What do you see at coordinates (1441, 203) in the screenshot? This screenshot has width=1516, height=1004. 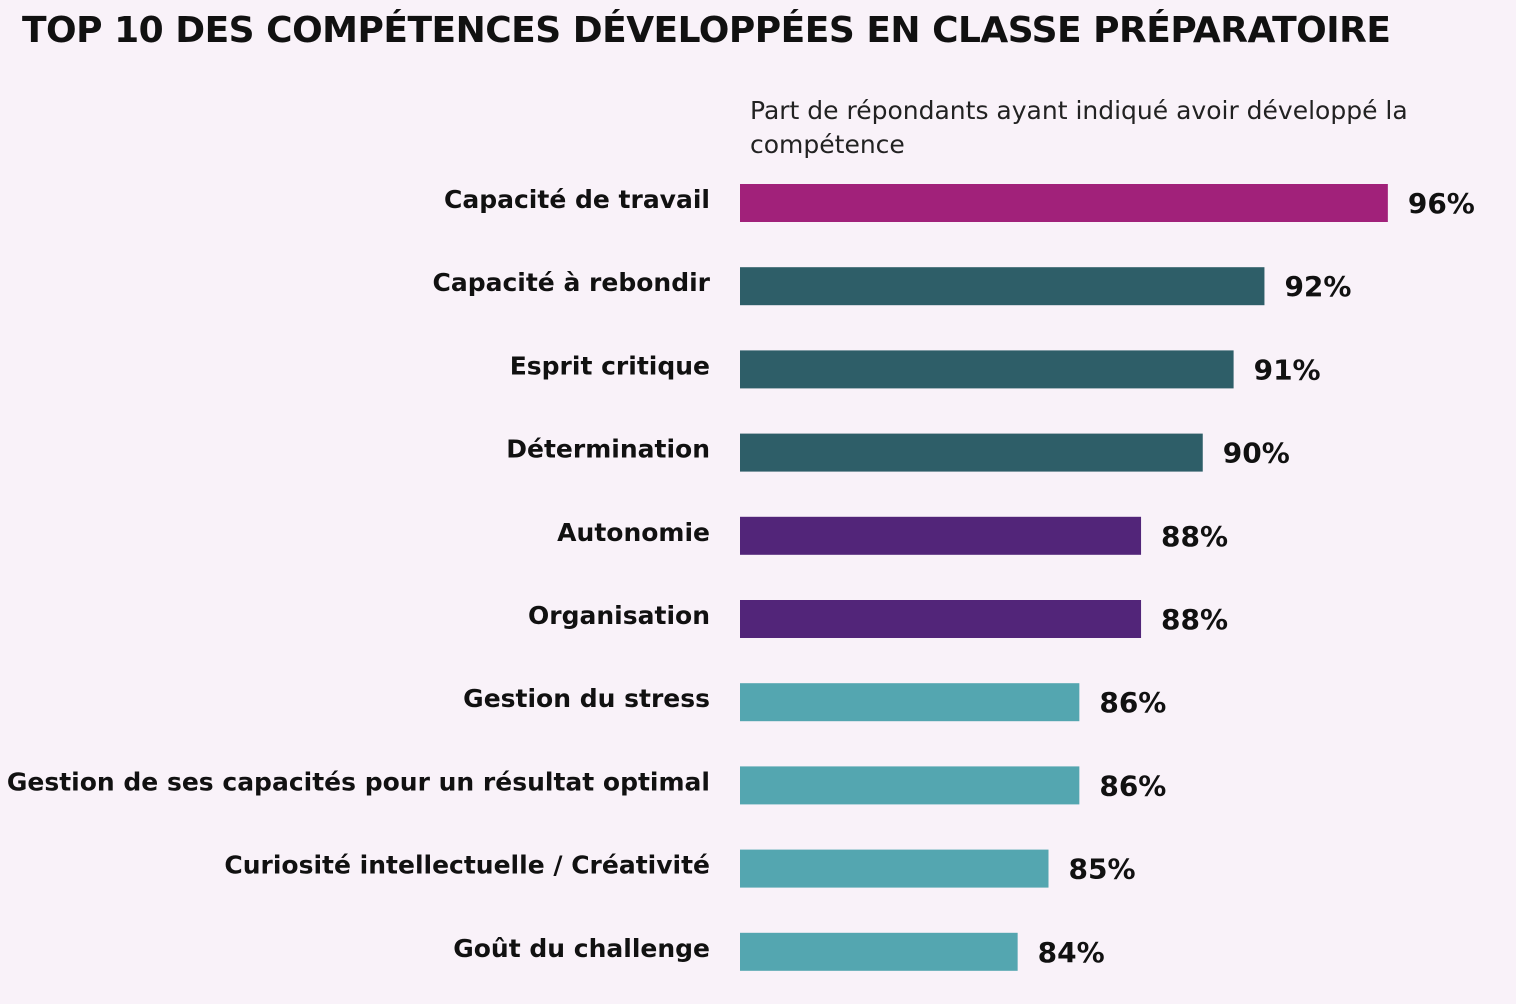 I see `value-label-1: 96%` at bounding box center [1441, 203].